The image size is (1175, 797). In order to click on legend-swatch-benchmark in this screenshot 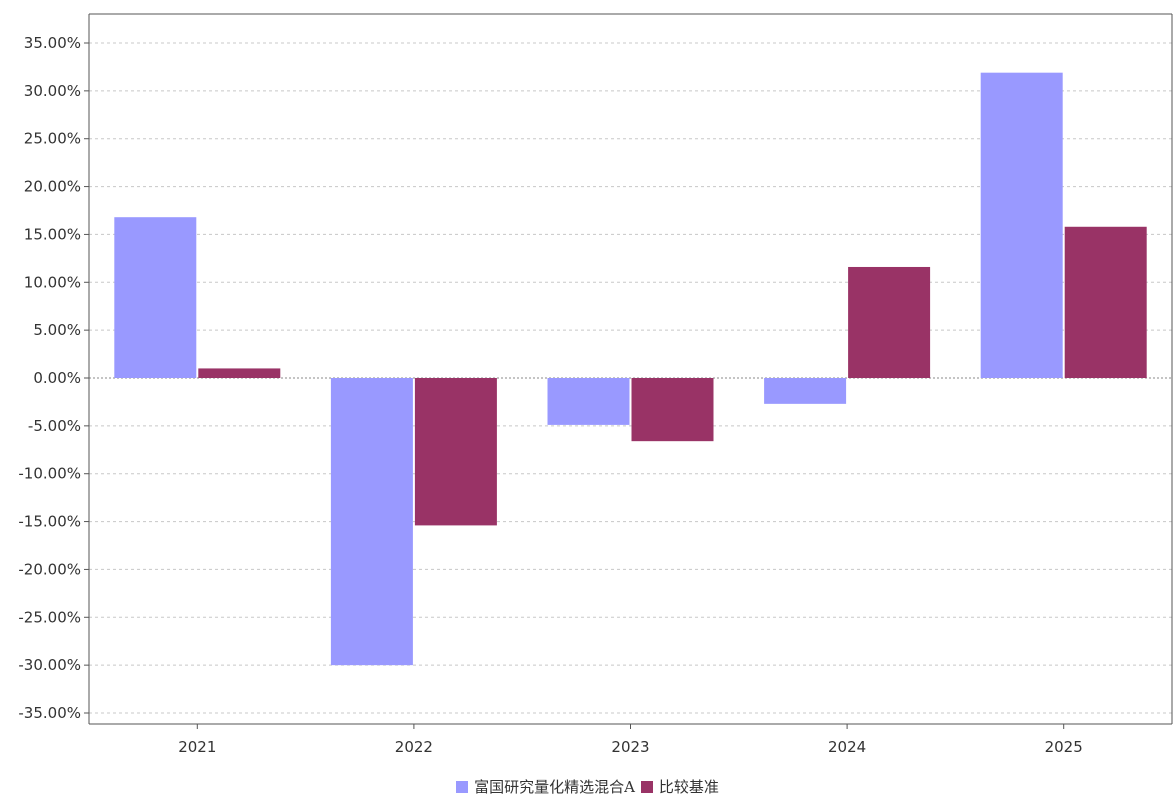, I will do `click(646, 786)`.